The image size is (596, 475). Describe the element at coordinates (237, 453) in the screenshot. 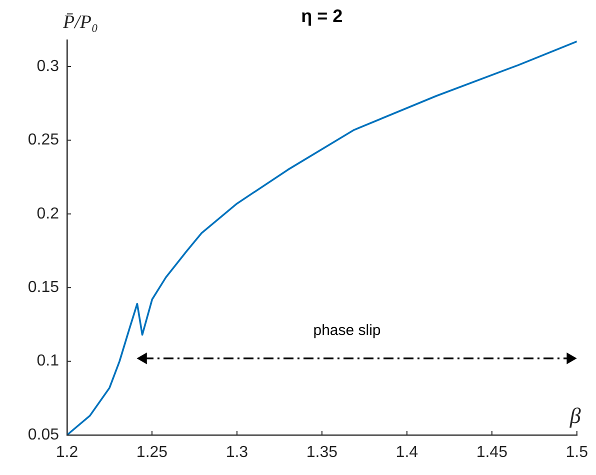

I see `x-tick-label: 1.3` at that location.